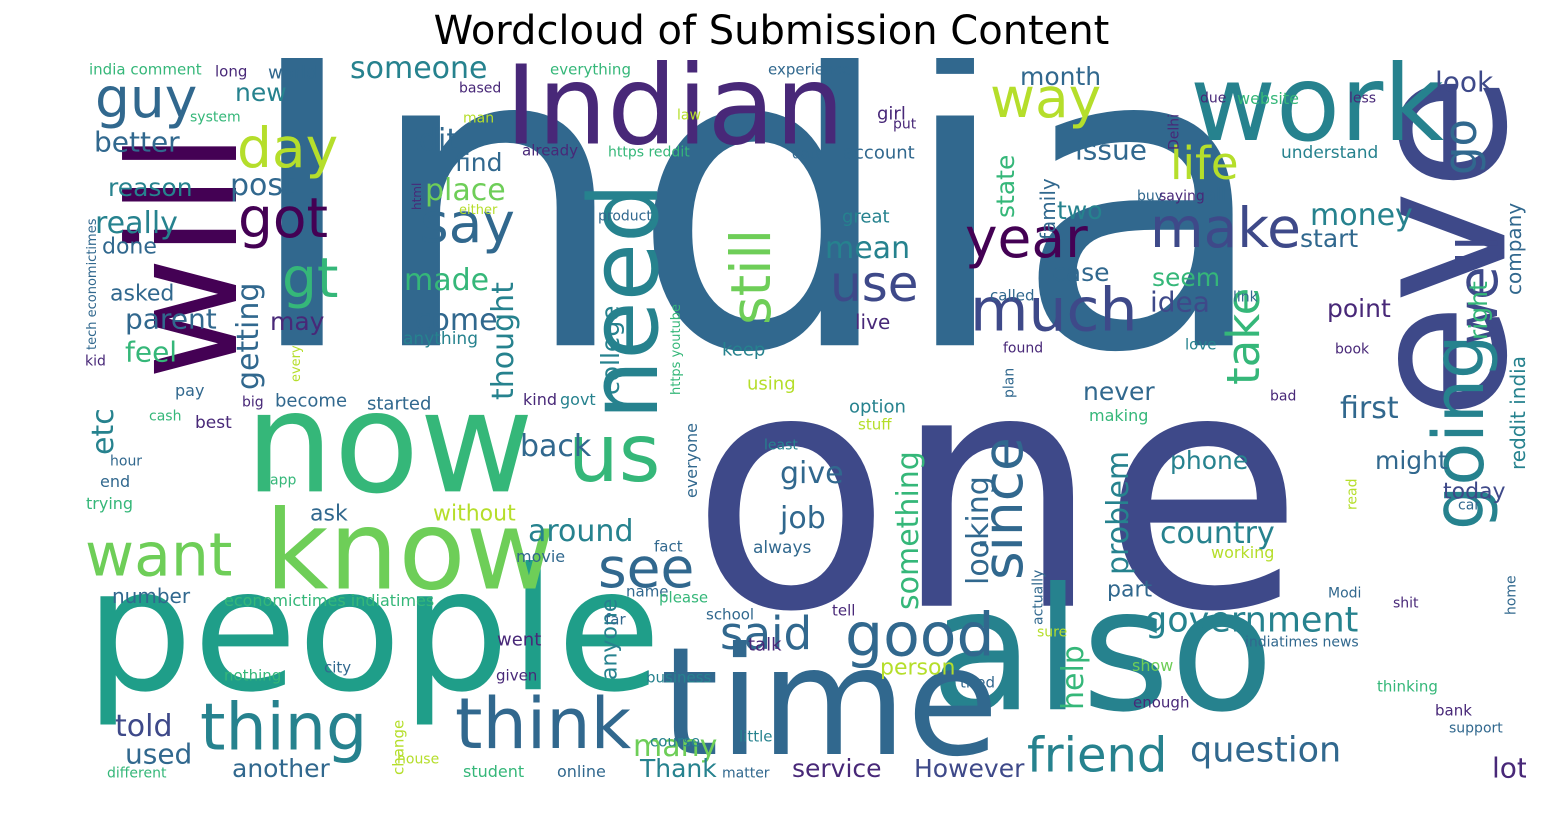 This screenshot has width=1543, height=839. Describe the element at coordinates (1329, 153) in the screenshot. I see `word-understand: understand` at that location.